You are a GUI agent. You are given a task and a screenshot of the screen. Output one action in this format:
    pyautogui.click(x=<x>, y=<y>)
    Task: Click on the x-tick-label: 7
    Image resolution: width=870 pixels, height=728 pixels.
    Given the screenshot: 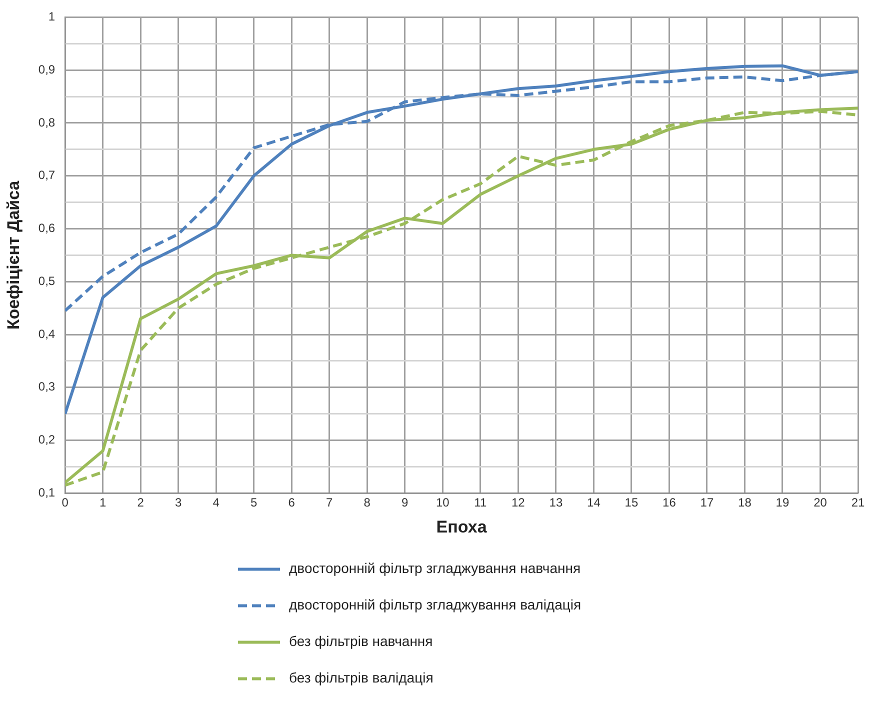 What is the action you would take?
    pyautogui.click(x=330, y=503)
    